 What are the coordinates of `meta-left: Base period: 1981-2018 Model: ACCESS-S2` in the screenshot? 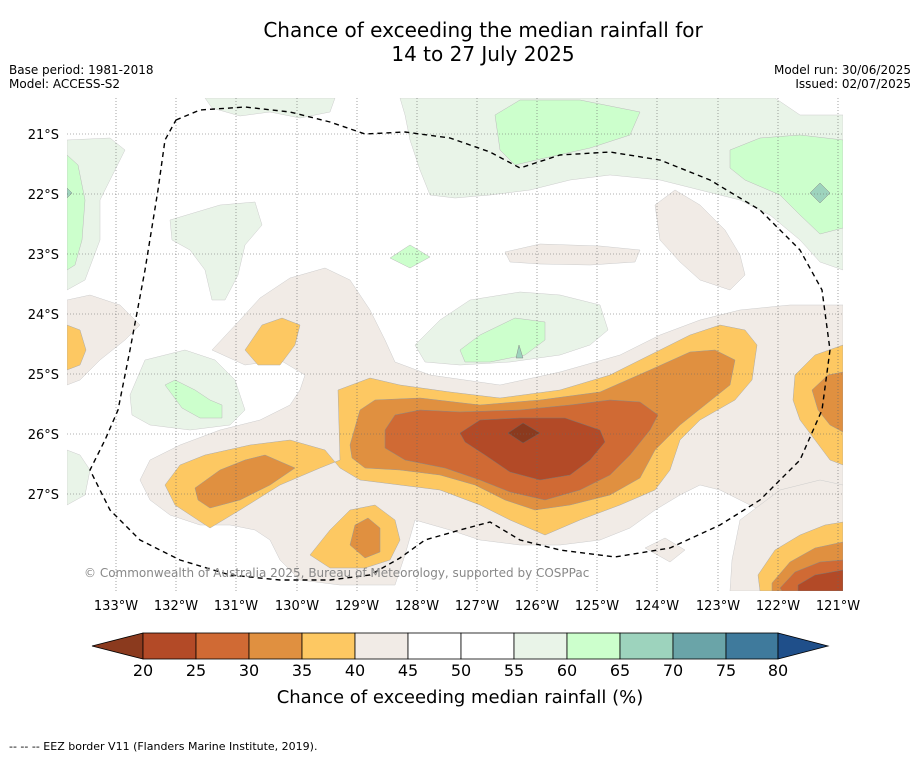 It's located at (81, 77).